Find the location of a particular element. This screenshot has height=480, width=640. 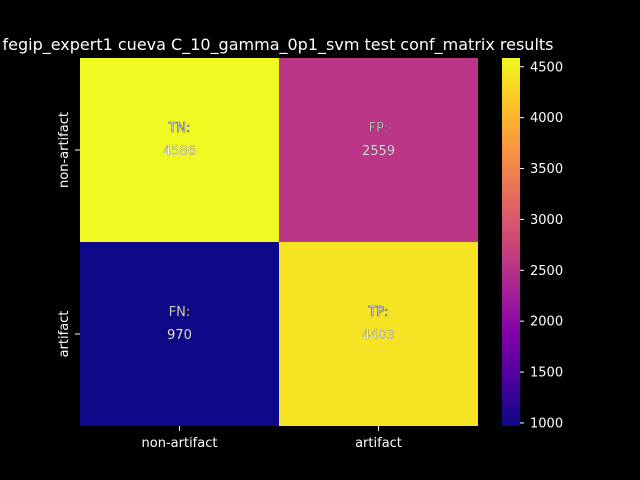

colorbar-tick-label: 3500 is located at coordinates (546, 169).